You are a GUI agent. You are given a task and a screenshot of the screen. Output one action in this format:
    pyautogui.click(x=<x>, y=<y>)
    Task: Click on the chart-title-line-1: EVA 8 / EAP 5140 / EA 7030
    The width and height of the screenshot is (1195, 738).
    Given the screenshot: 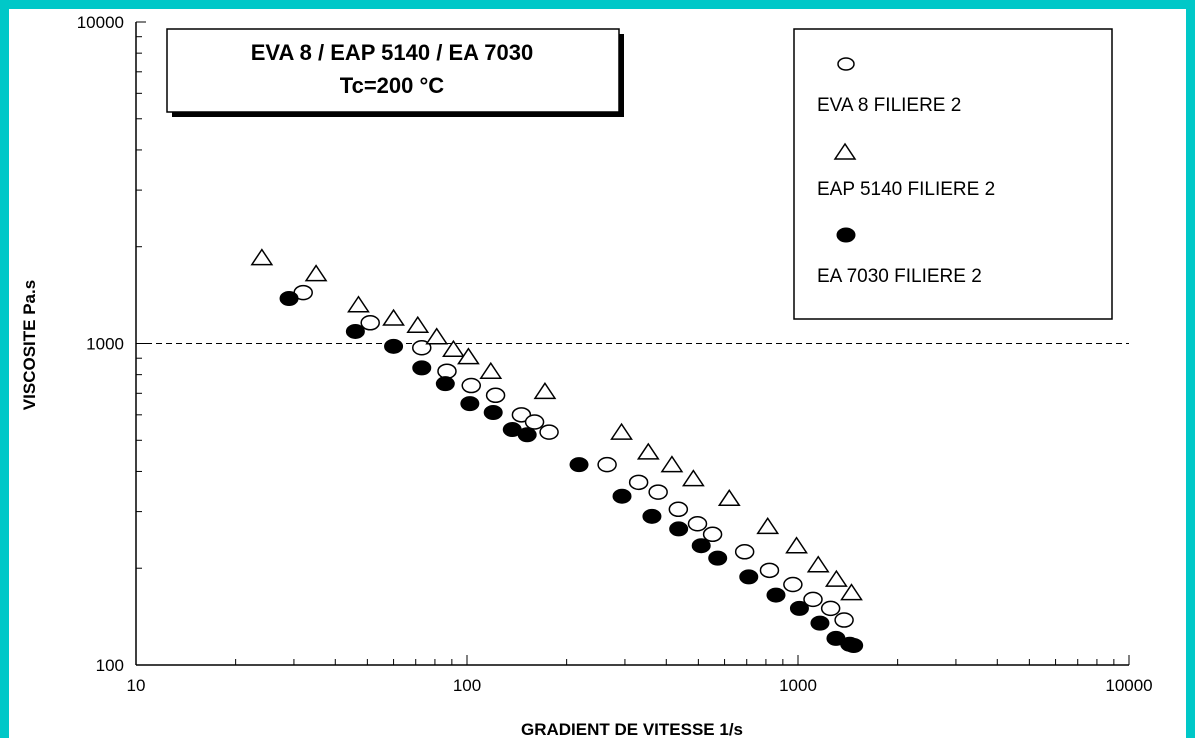 What is the action you would take?
    pyautogui.click(x=392, y=52)
    